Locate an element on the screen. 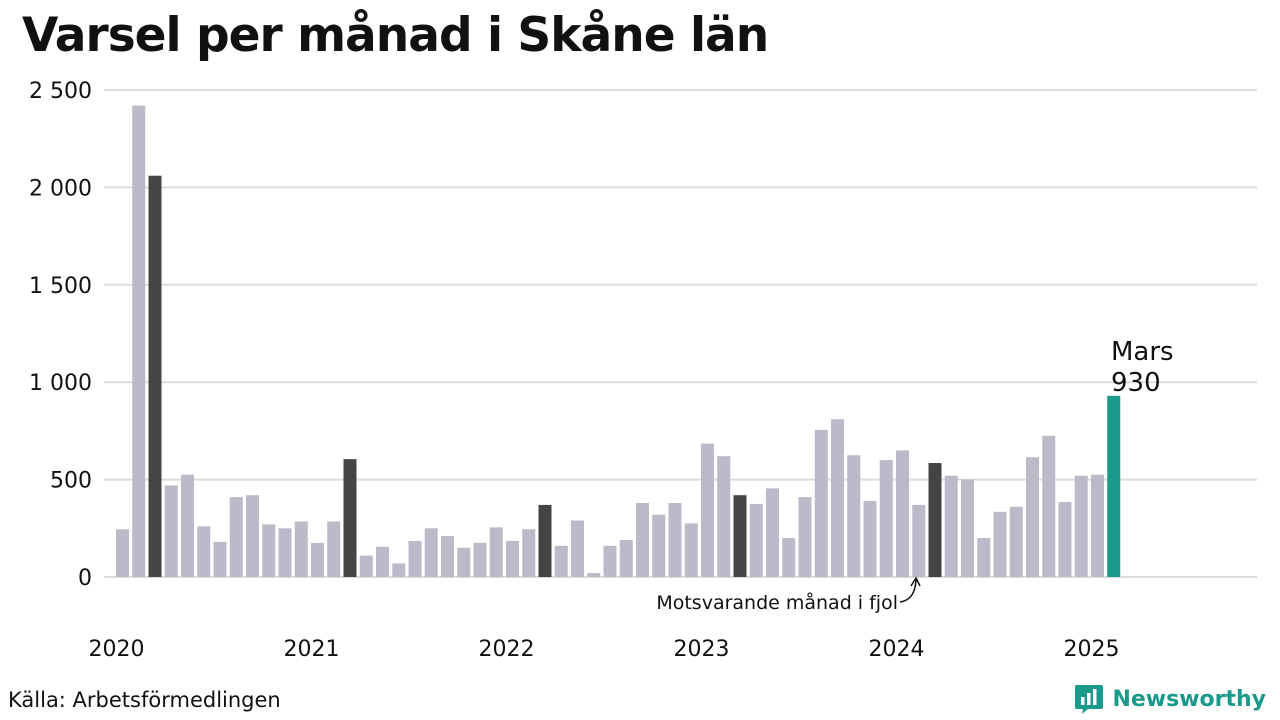 The image size is (1280, 720). y-tick-label: 1 000 is located at coordinates (60, 383).